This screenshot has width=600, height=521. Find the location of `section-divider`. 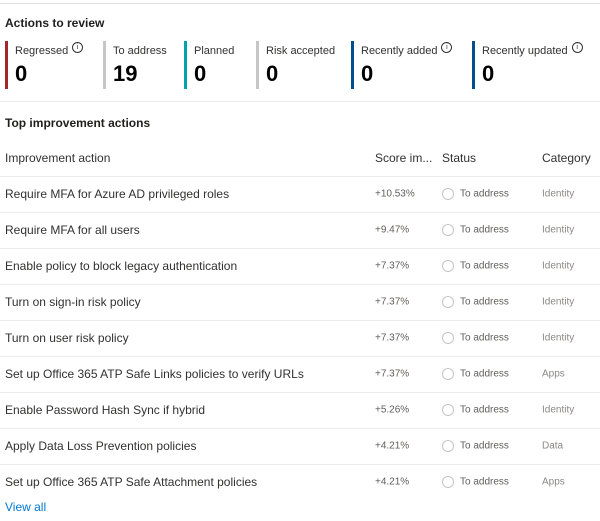

section-divider is located at coordinates (300, 101).